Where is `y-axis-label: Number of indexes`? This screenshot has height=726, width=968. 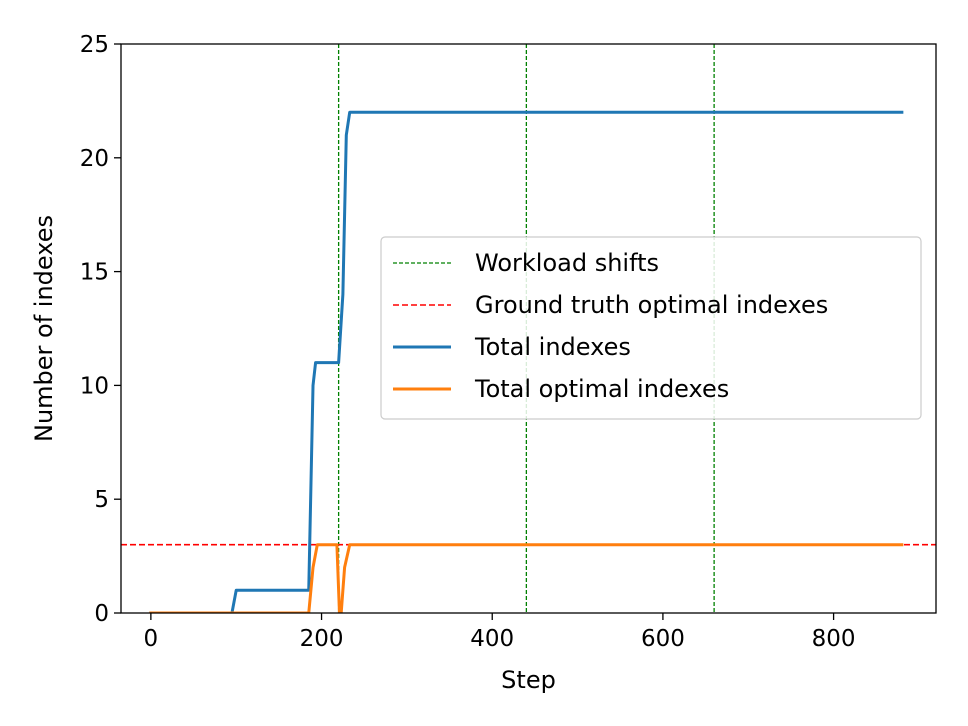
y-axis-label: Number of indexes is located at coordinates (44, 328).